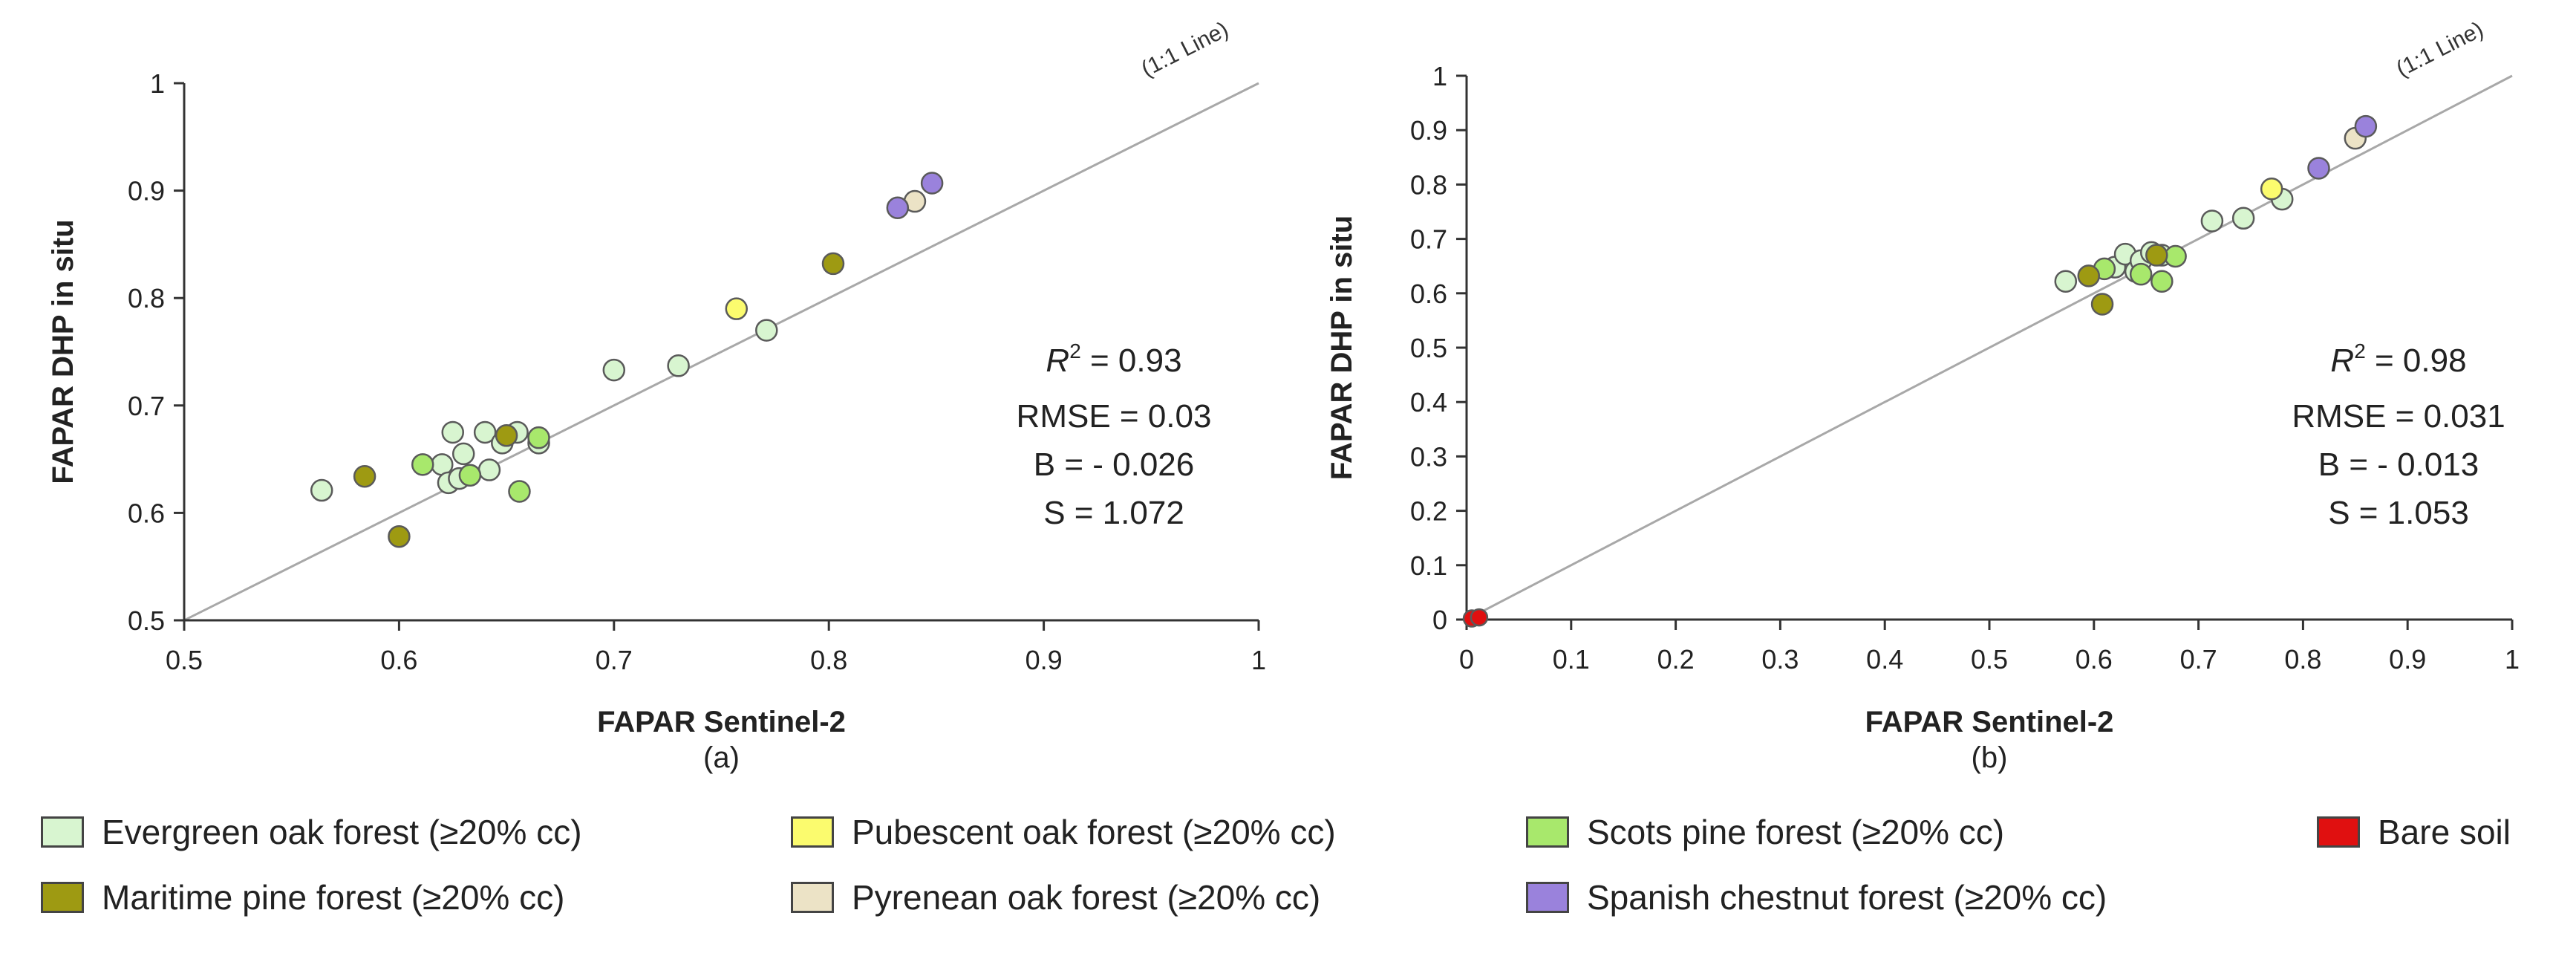 This screenshot has width=2576, height=965. I want to click on stat-slope: S = 1.053, so click(2398, 513).